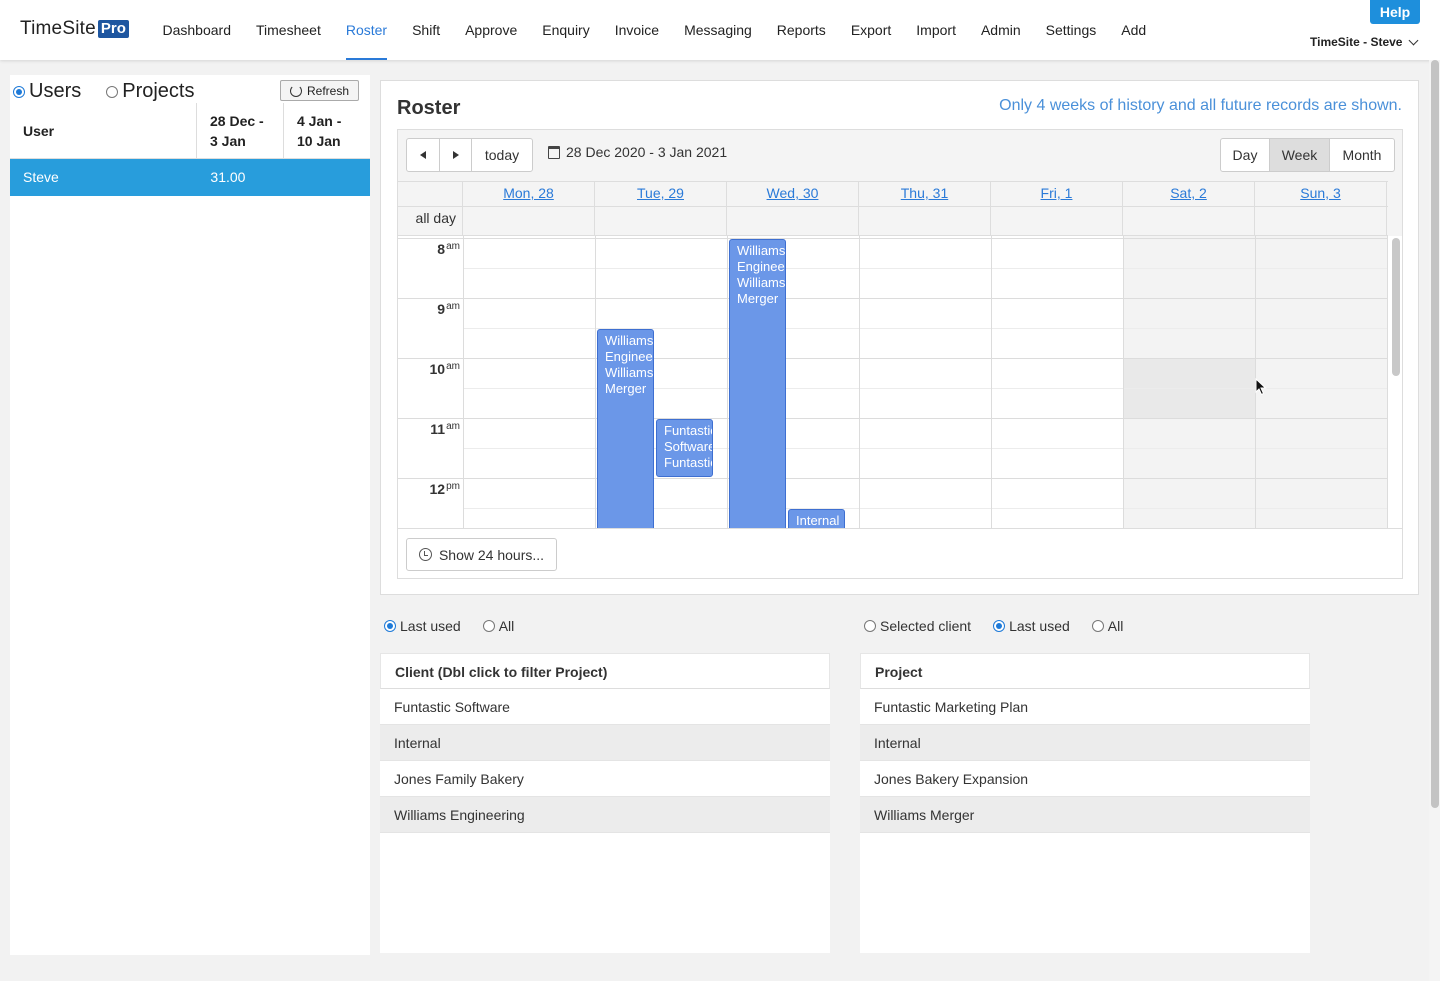 Image resolution: width=1440 pixels, height=981 pixels. What do you see at coordinates (1414, 40) in the screenshot?
I see `chevron-down-icon` at bounding box center [1414, 40].